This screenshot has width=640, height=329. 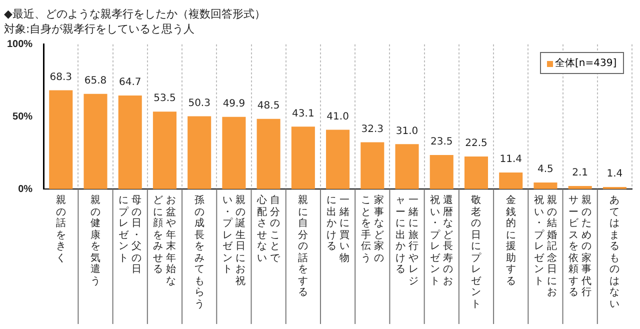 What do you see at coordinates (511, 160) in the screenshot?
I see `data-label: 11.4` at bounding box center [511, 160].